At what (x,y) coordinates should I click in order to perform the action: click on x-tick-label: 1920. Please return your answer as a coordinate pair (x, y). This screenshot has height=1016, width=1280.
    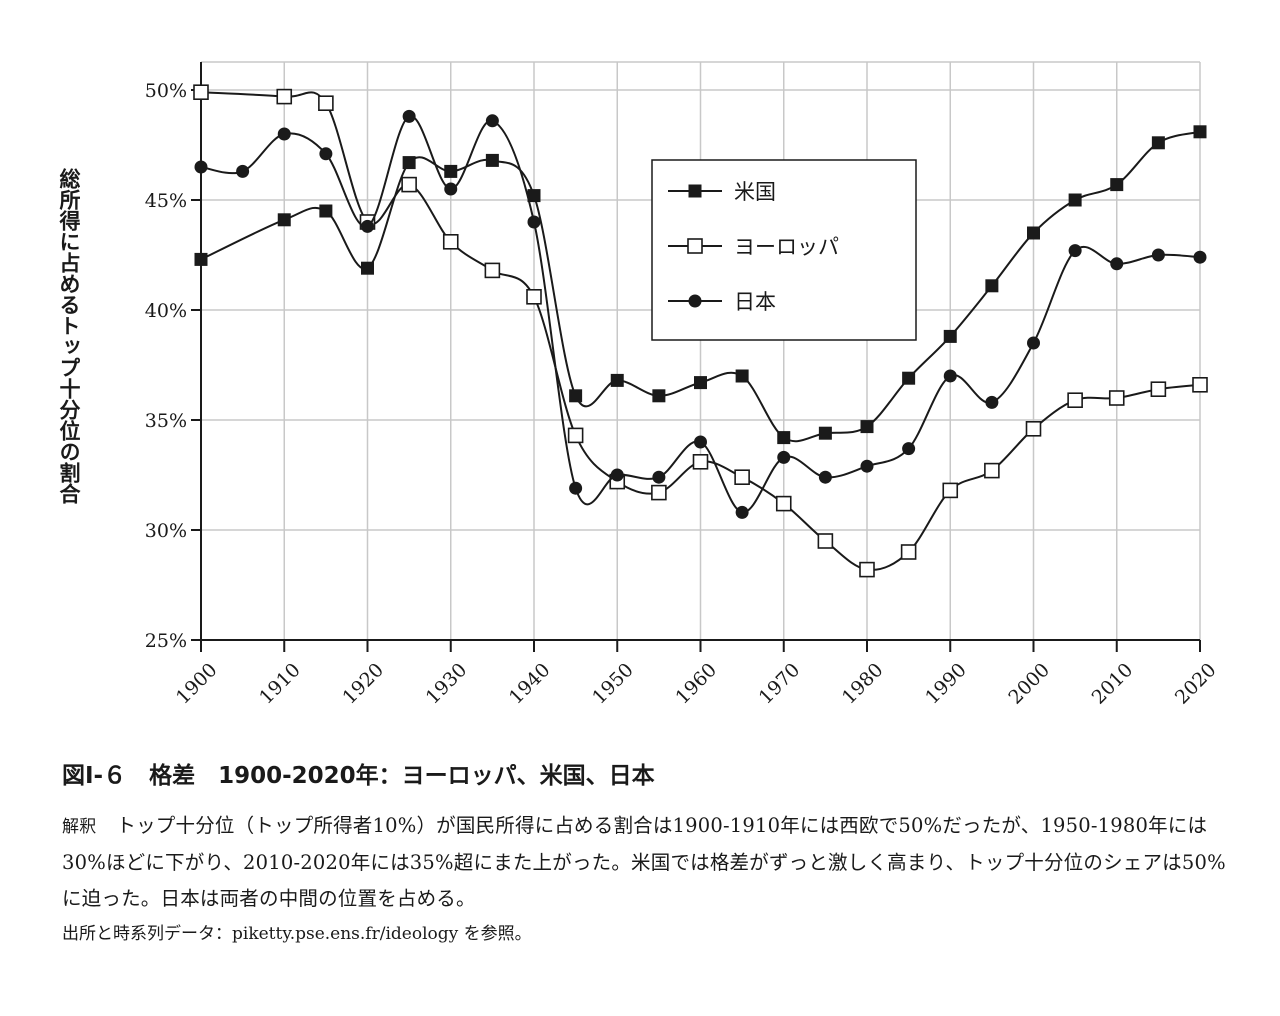
    Looking at the image, I should click on (363, 684).